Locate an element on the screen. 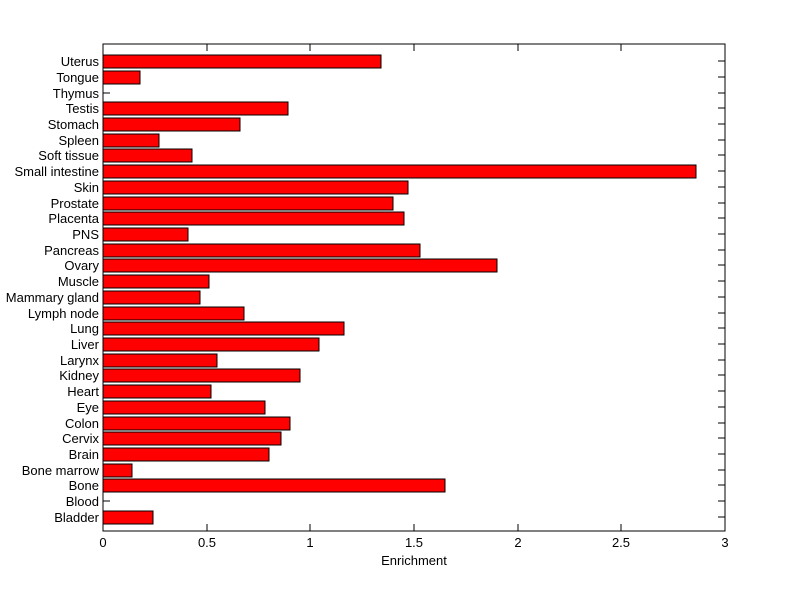  bar-colon is located at coordinates (196, 423).